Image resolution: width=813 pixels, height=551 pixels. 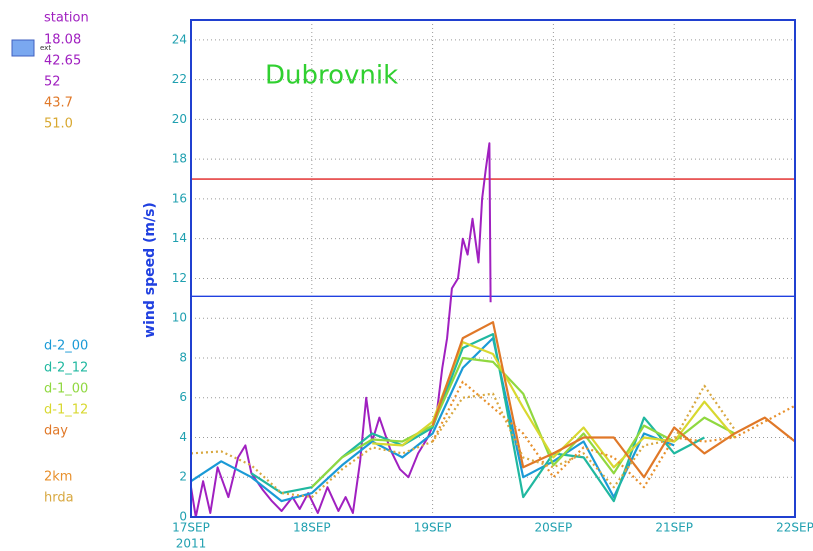 What do you see at coordinates (66, 389) in the screenshot?
I see `legend-label: d-1_00` at bounding box center [66, 389].